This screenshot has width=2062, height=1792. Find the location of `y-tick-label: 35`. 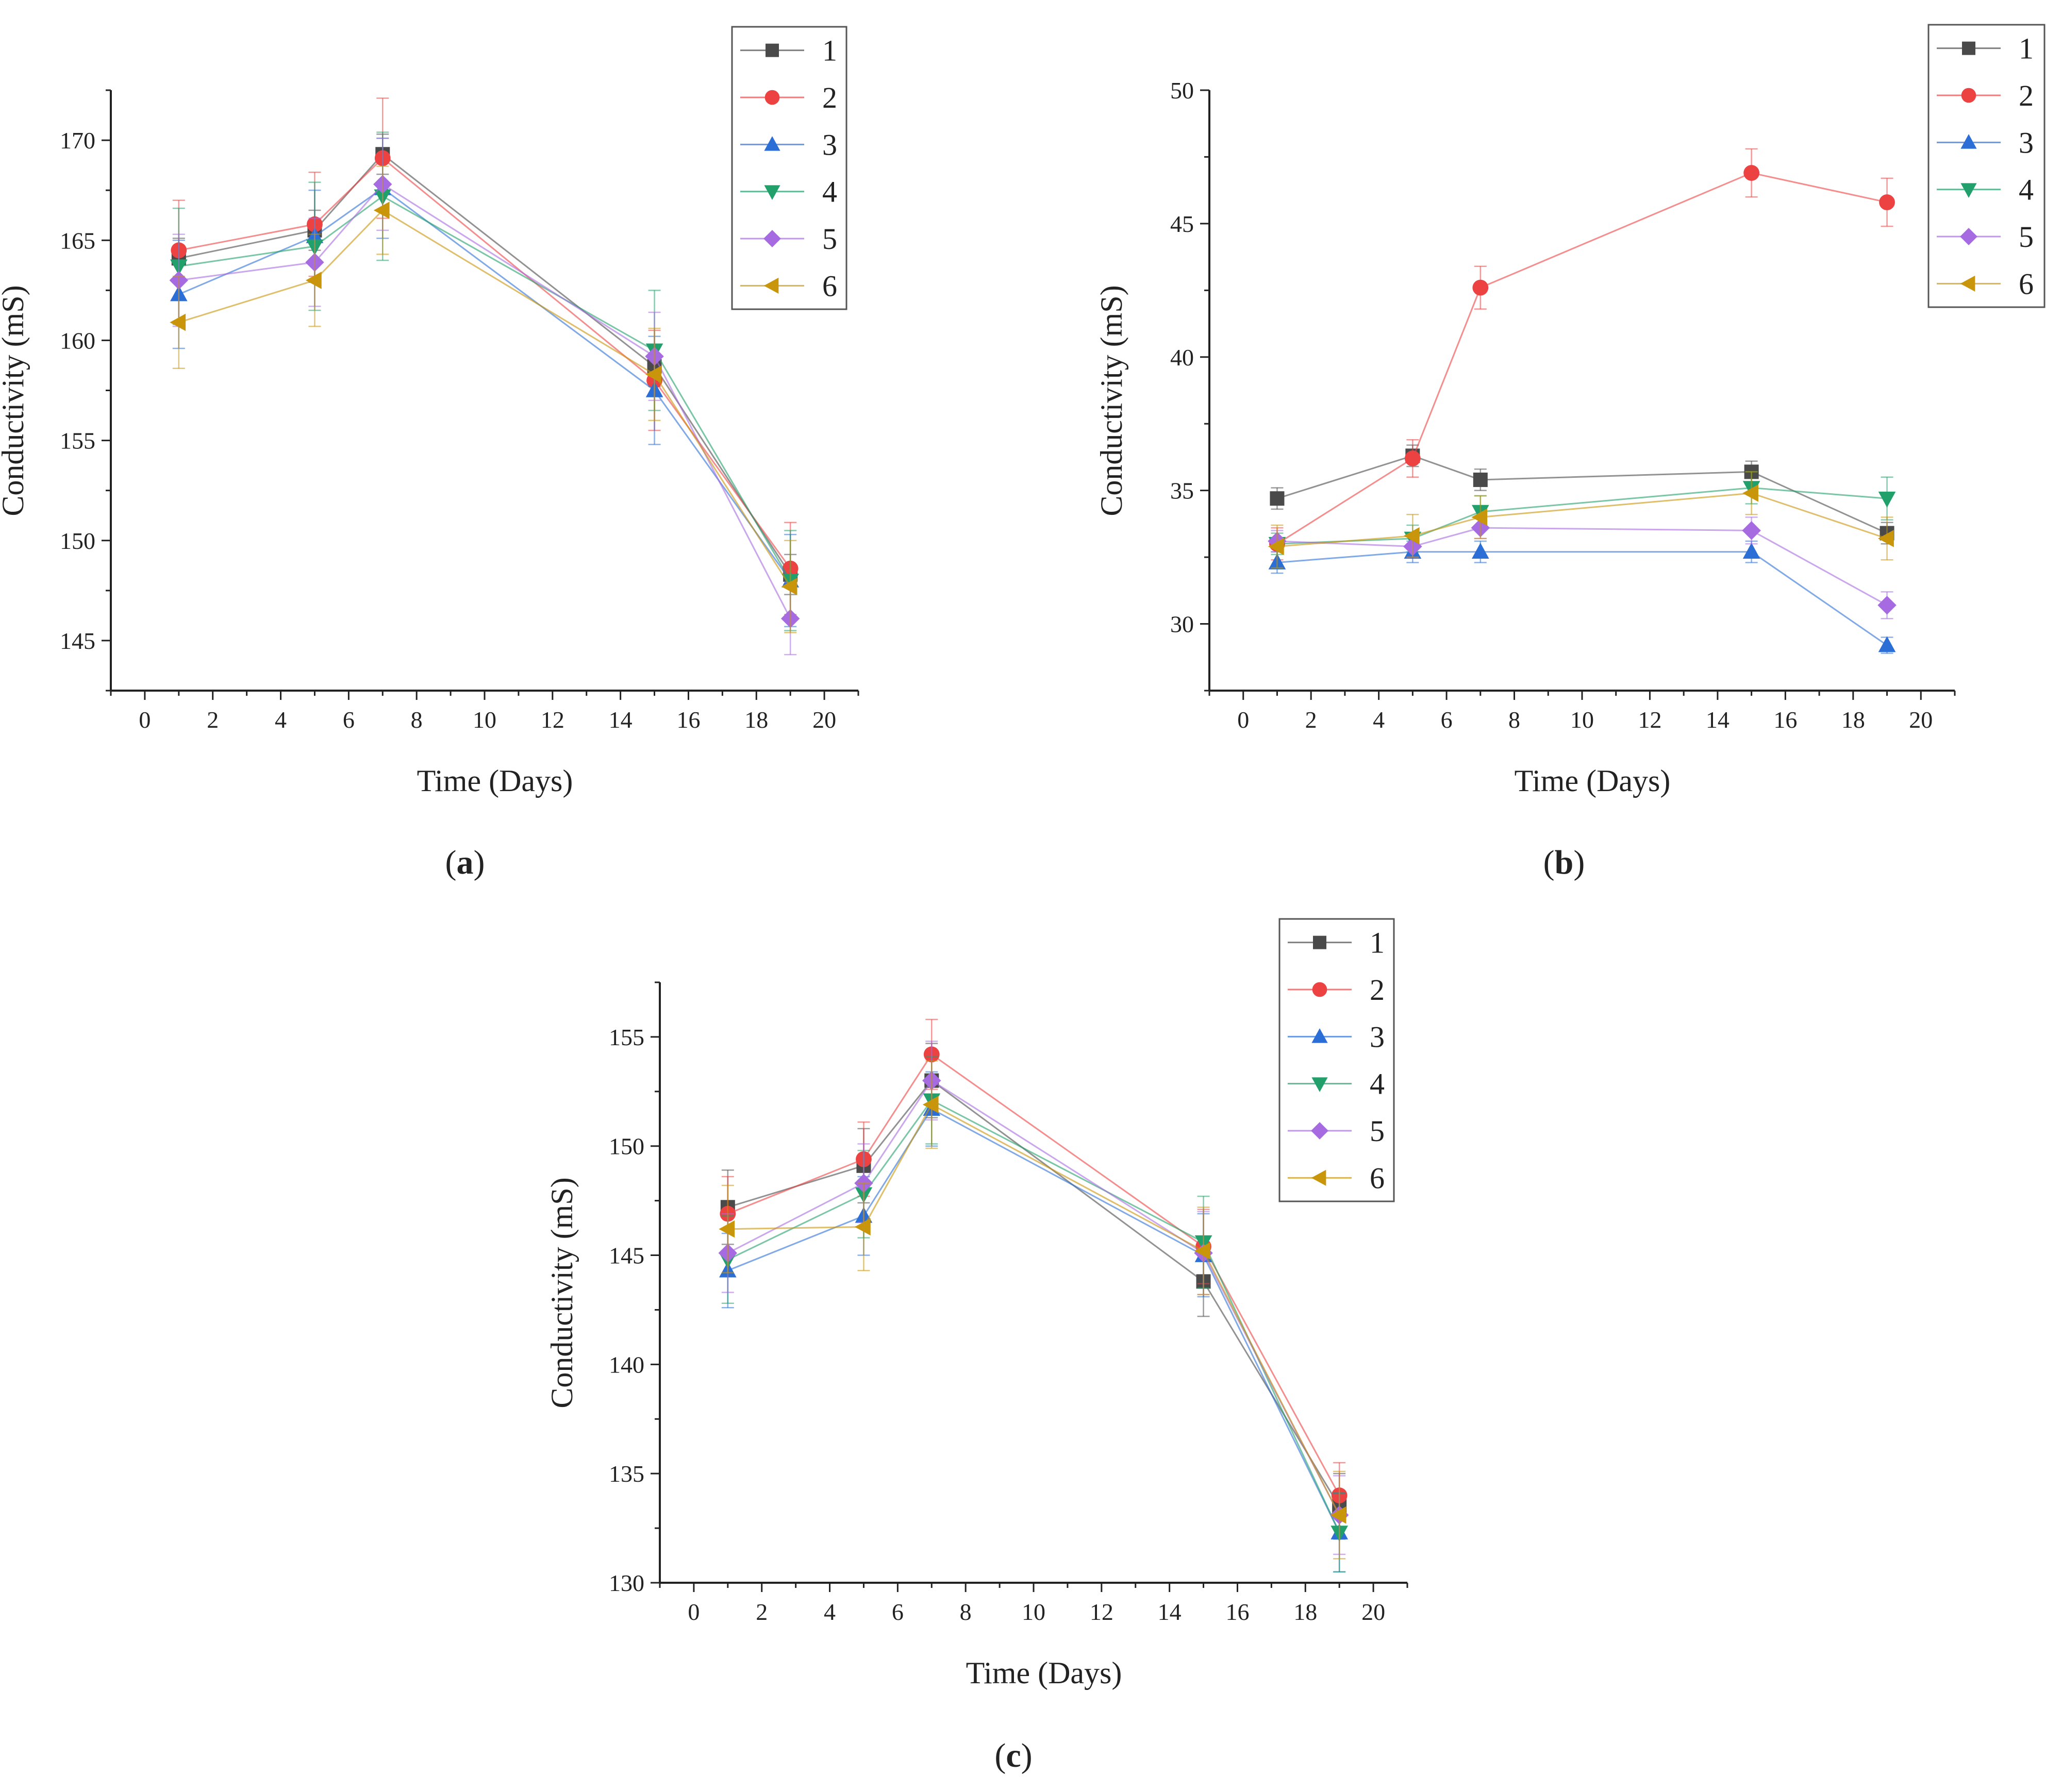

y-tick-label: 35 is located at coordinates (1182, 491).